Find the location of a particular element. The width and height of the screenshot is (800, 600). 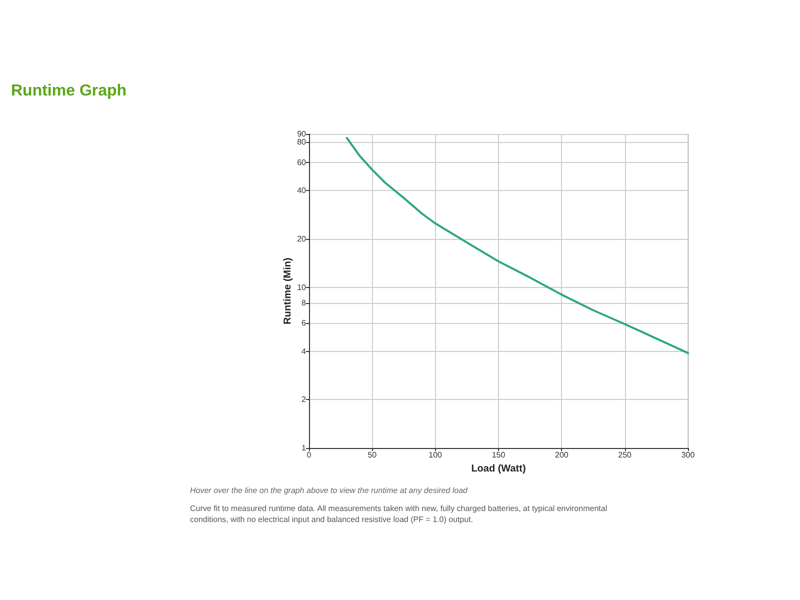

y-tick-label: 1 is located at coordinates (304, 448).